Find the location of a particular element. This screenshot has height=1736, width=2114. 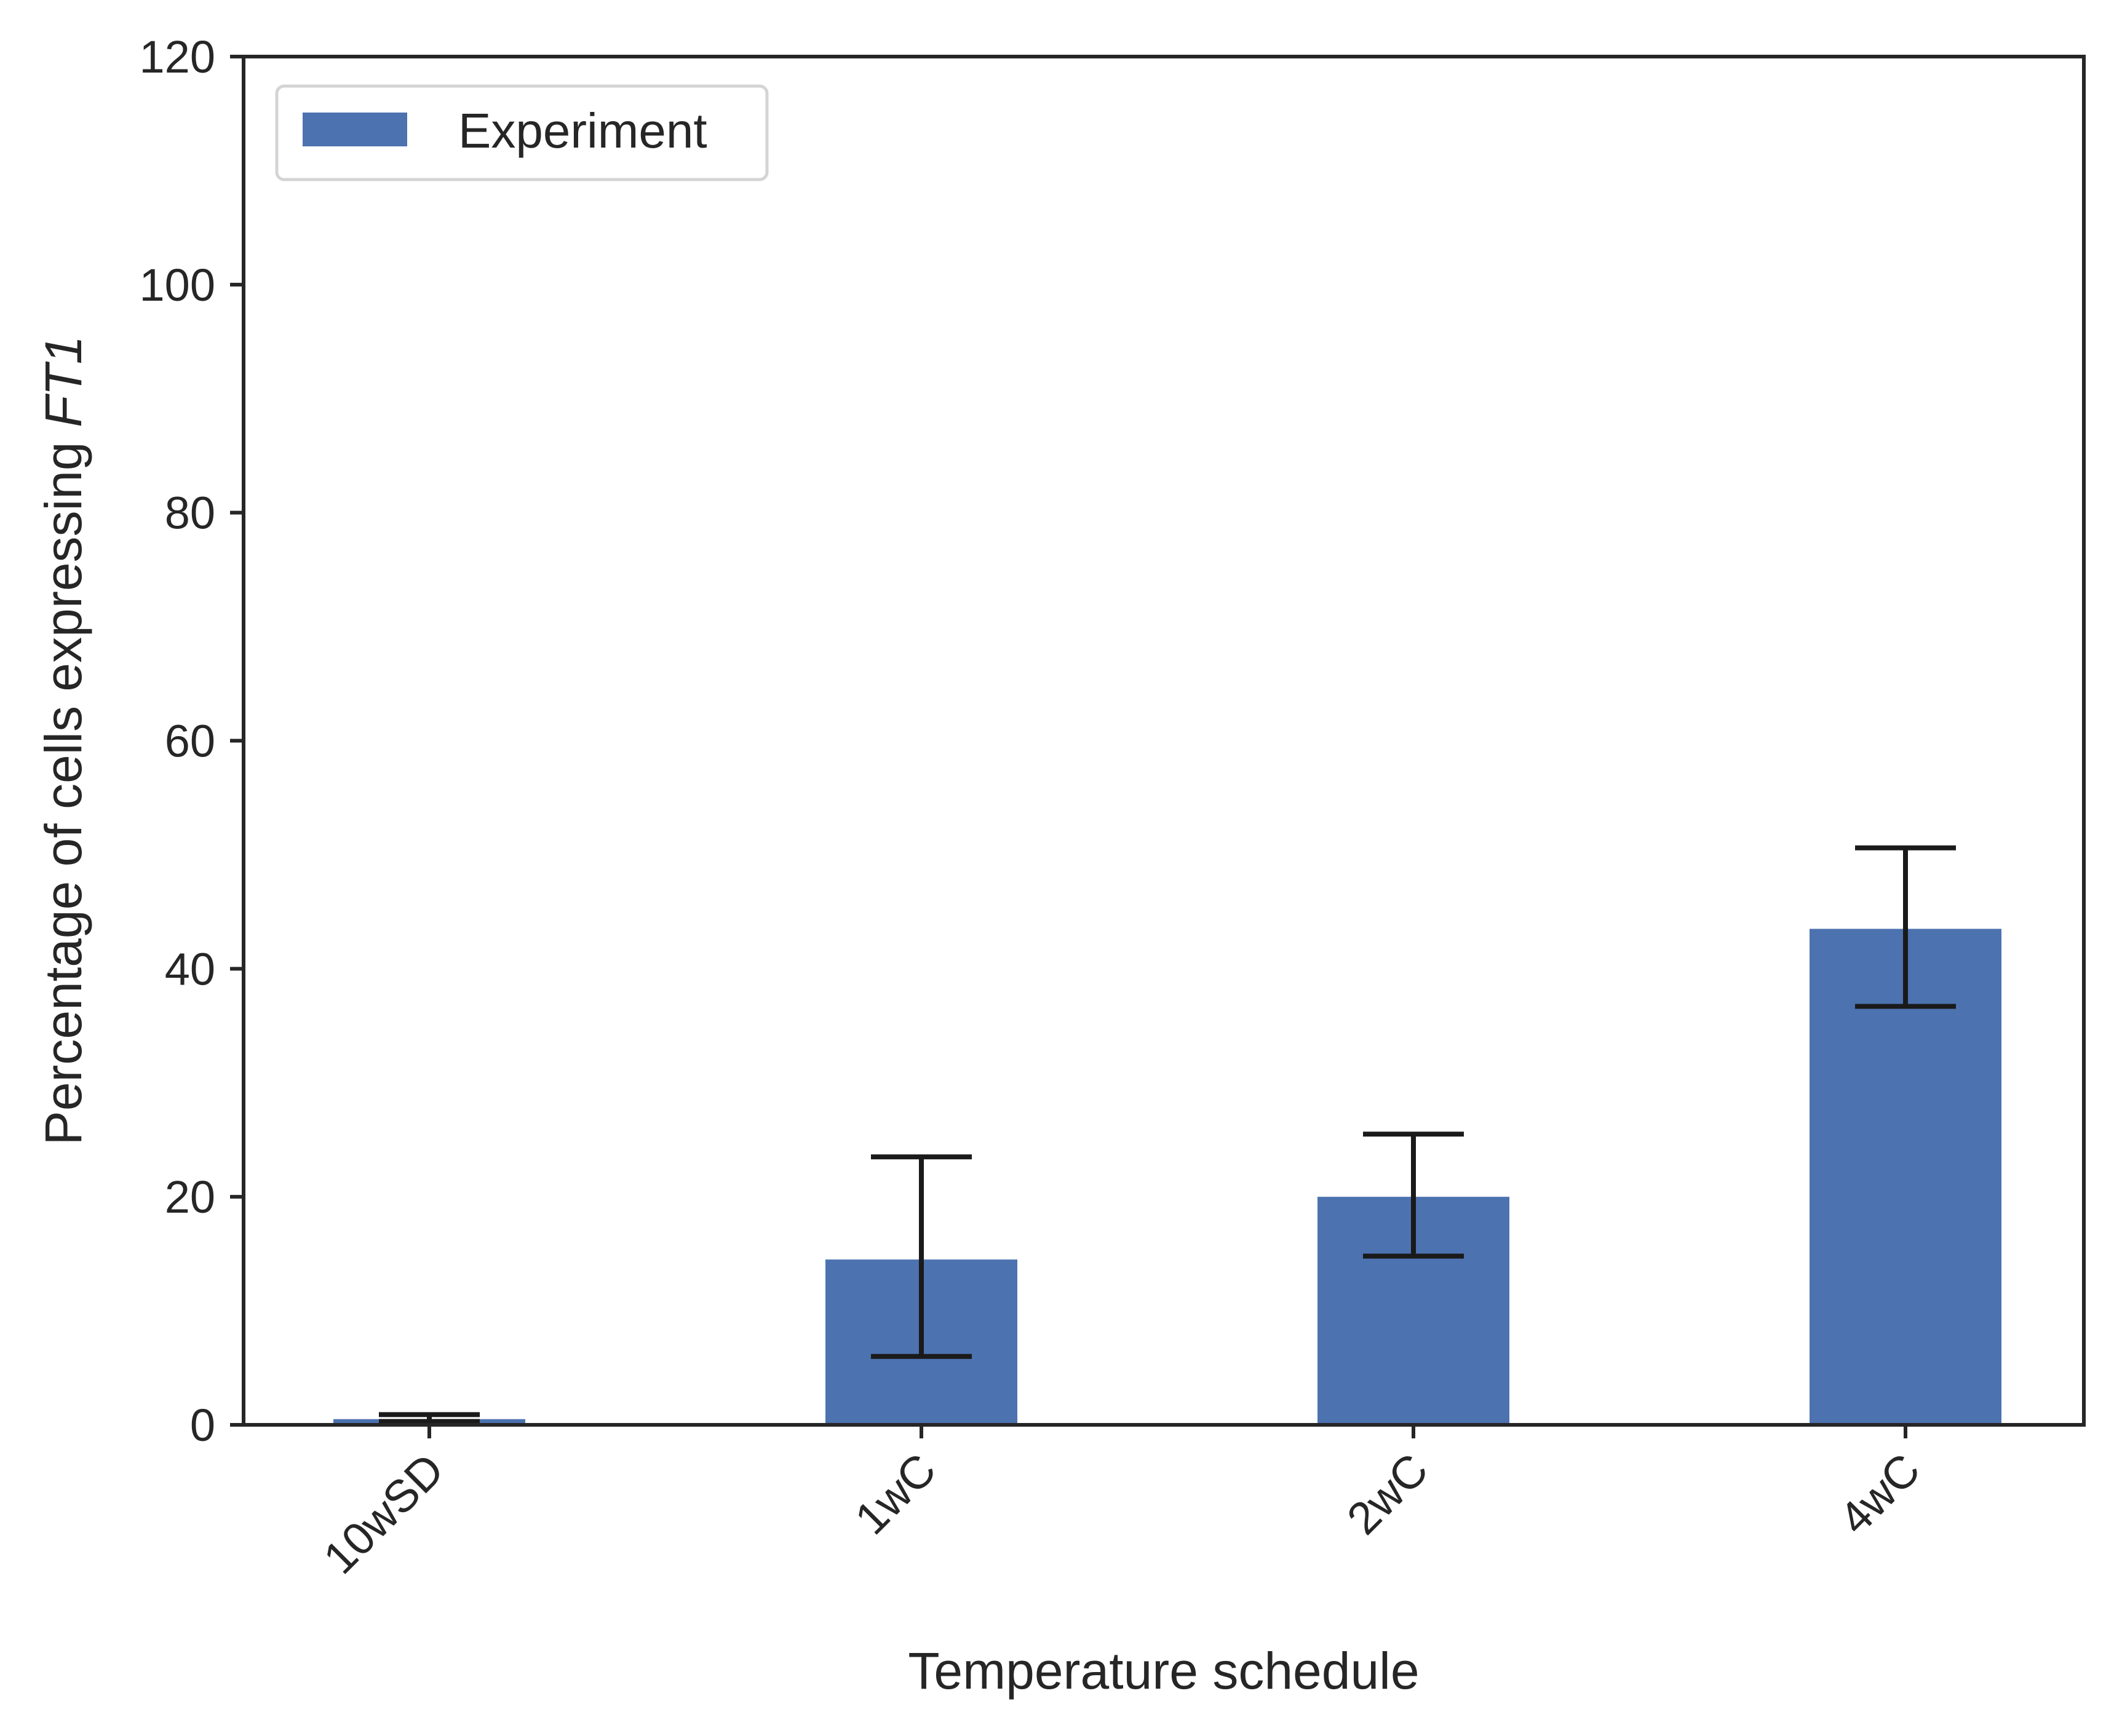

y-tick-label: 100 is located at coordinates (177, 285).